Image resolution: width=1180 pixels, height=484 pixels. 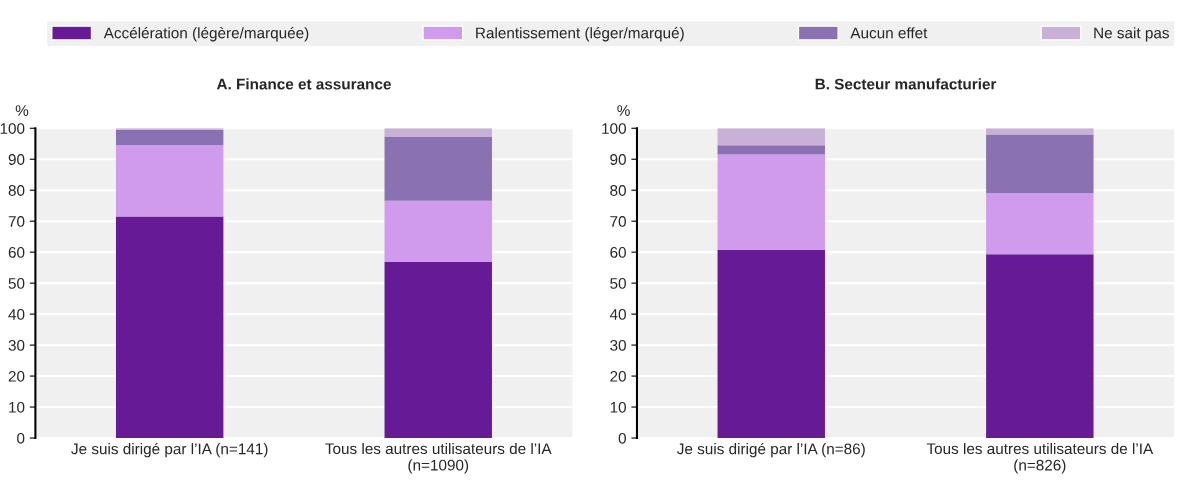 What do you see at coordinates (169, 450) in the screenshot?
I see `x-tick-label: Je suis dirigé par l’IA (n=141)` at bounding box center [169, 450].